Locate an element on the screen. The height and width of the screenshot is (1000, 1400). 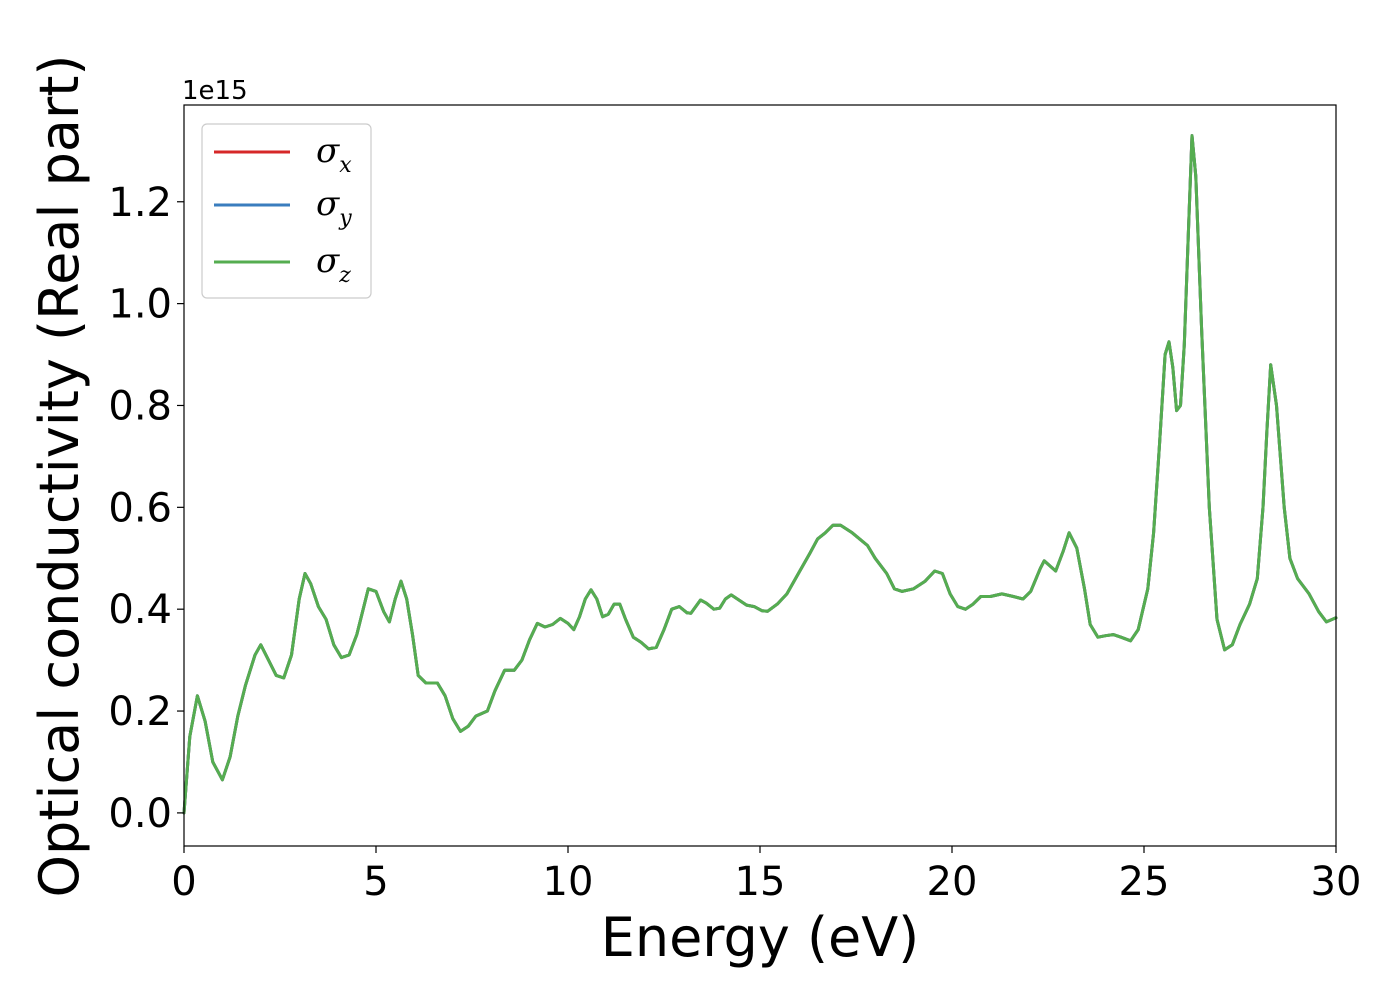
x-axis-ticks: 0 5 10 15 20 25 30 is located at coordinates (766, 875).